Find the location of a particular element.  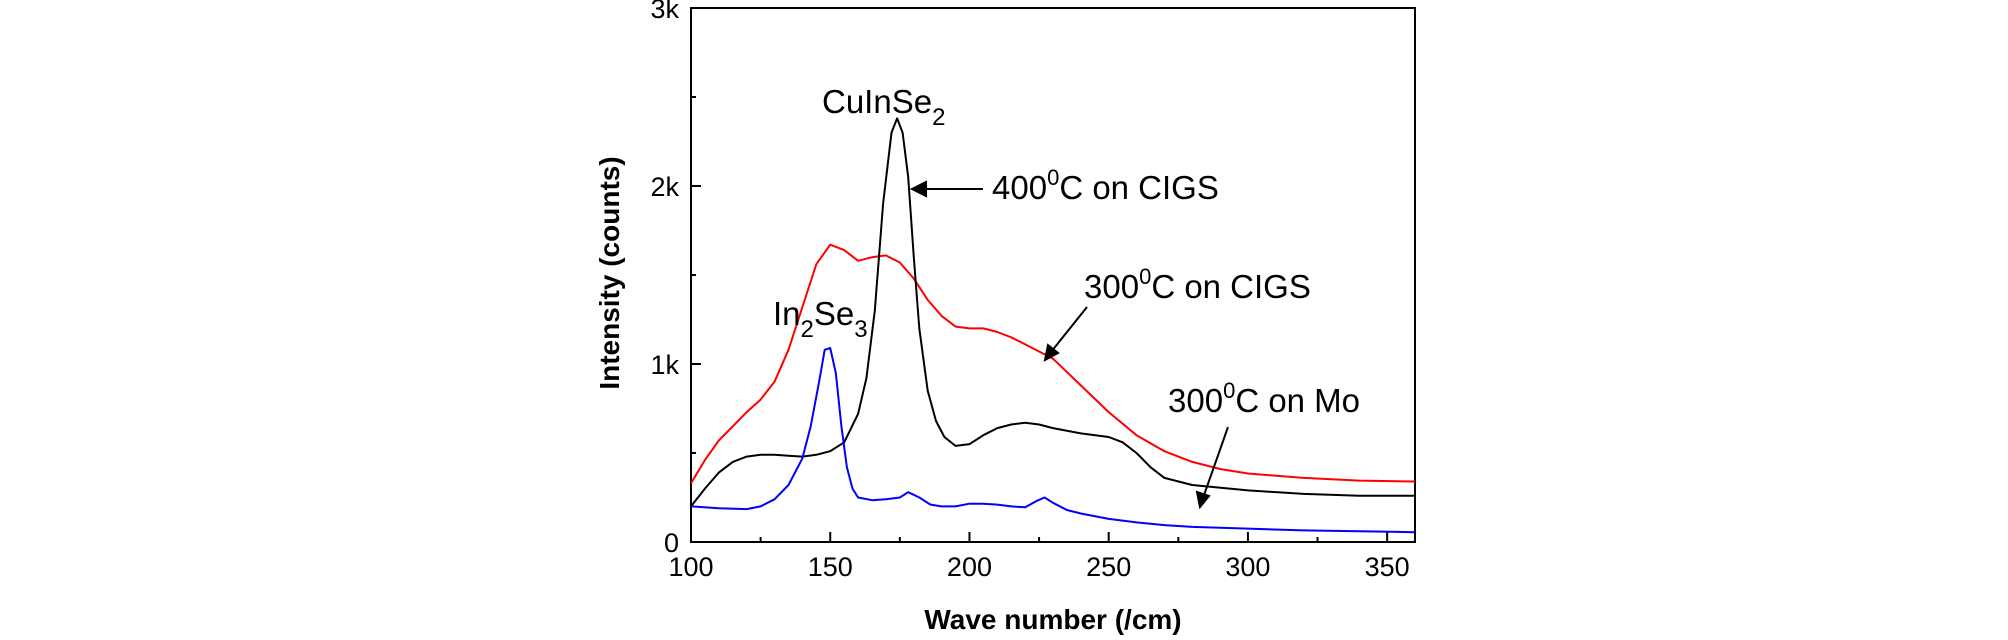

annotation-300c-cigs: 3000C on CIGS is located at coordinates (1197, 284).